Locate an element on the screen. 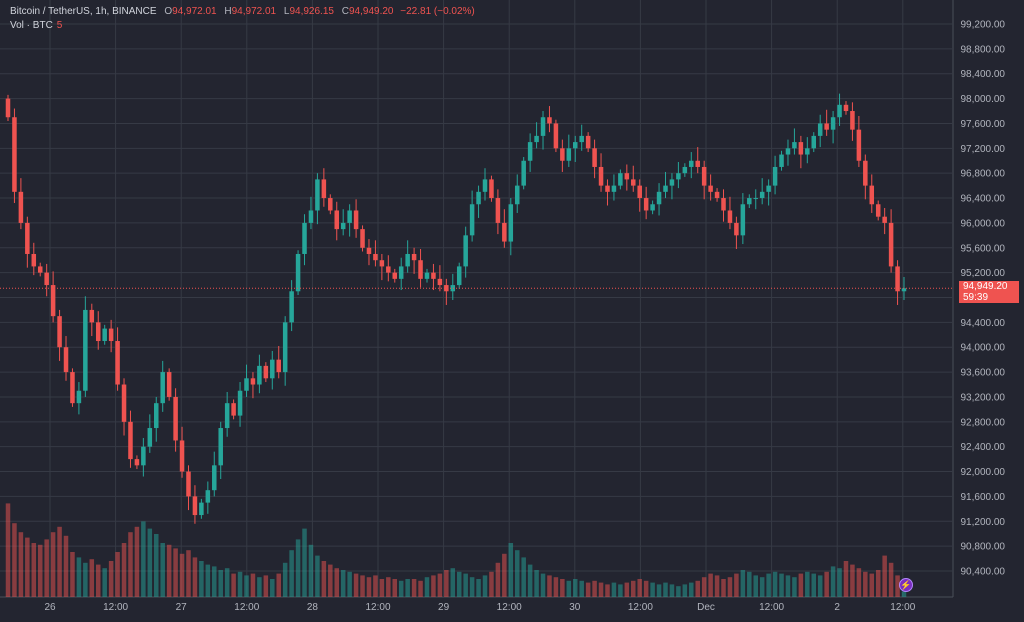 Image resolution: width=1024 pixels, height=622 pixels. symbol-label: Bitcoin / TetherUS, 1h, BINANCE is located at coordinates (83, 11).